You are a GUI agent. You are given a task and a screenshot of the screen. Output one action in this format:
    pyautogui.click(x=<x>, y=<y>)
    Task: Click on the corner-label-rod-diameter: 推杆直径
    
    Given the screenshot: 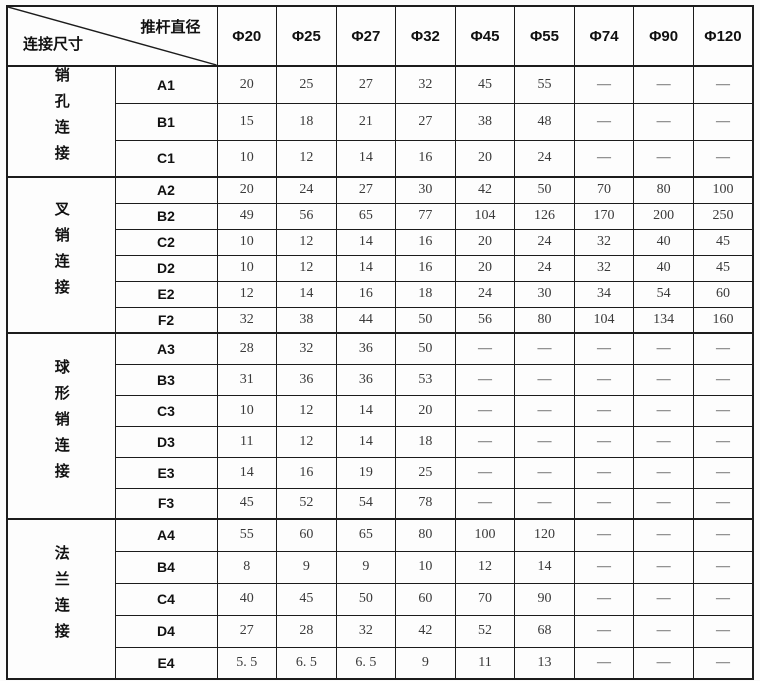 What is the action you would take?
    pyautogui.click(x=170, y=27)
    